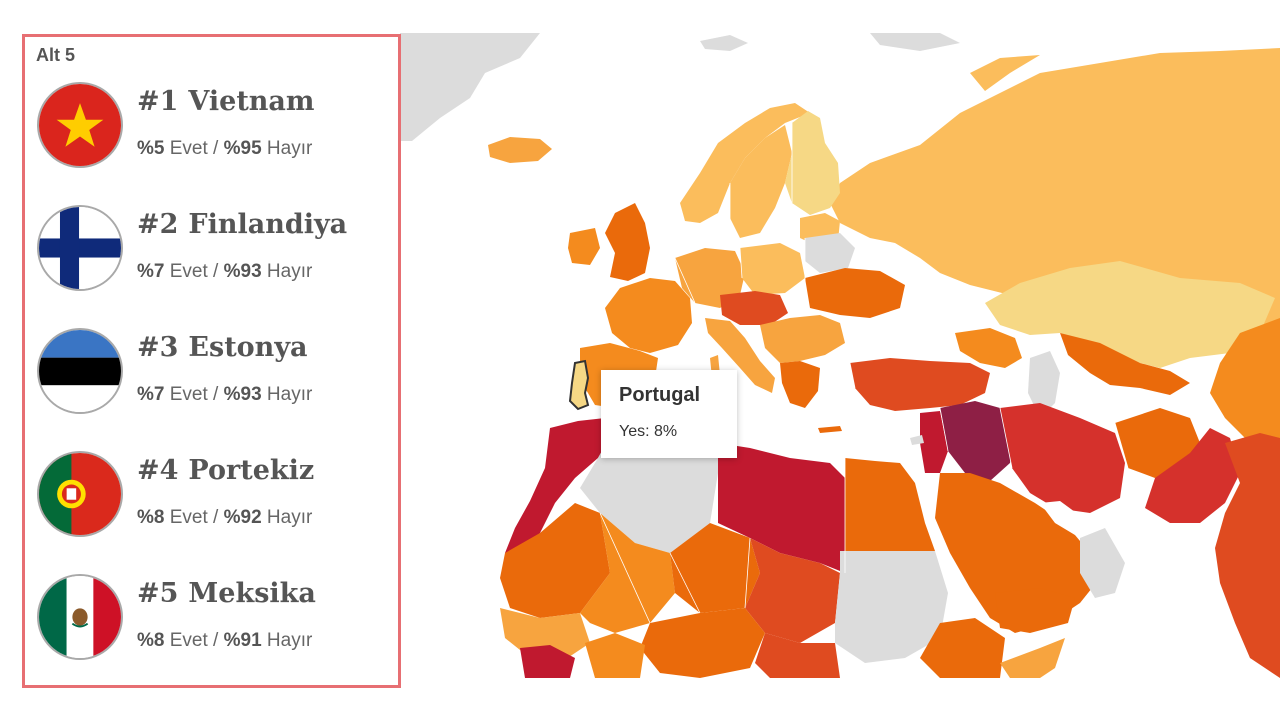 The image size is (1280, 720). Describe the element at coordinates (855, 293) in the screenshot. I see `region-ukraine` at that location.